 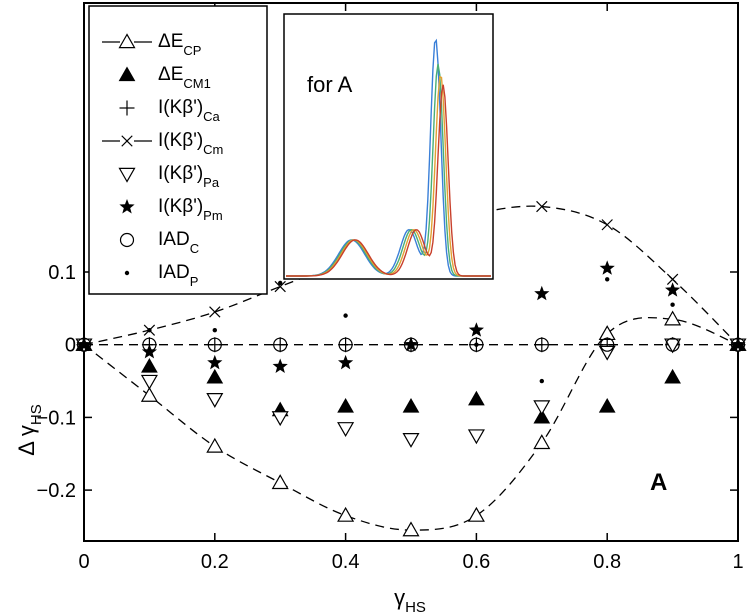 I want to click on point-s3-8-b, so click(x=607, y=225).